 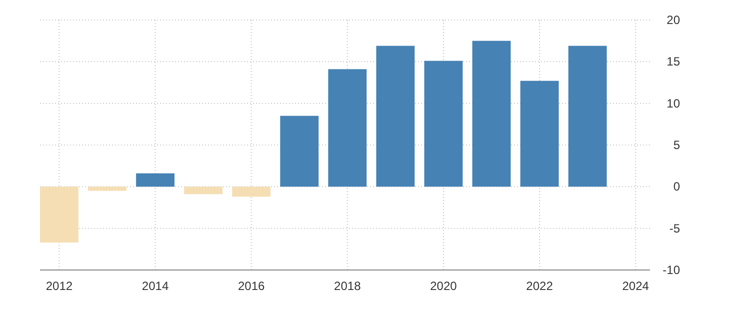 I want to click on y-tick-label: 15, so click(x=673, y=61).